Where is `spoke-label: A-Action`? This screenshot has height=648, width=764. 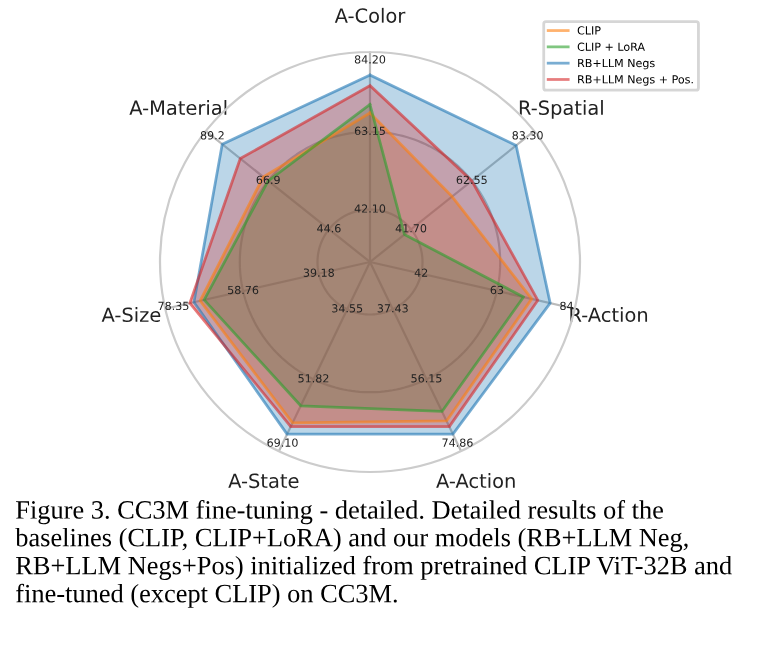 spoke-label: A-Action is located at coordinates (475, 481).